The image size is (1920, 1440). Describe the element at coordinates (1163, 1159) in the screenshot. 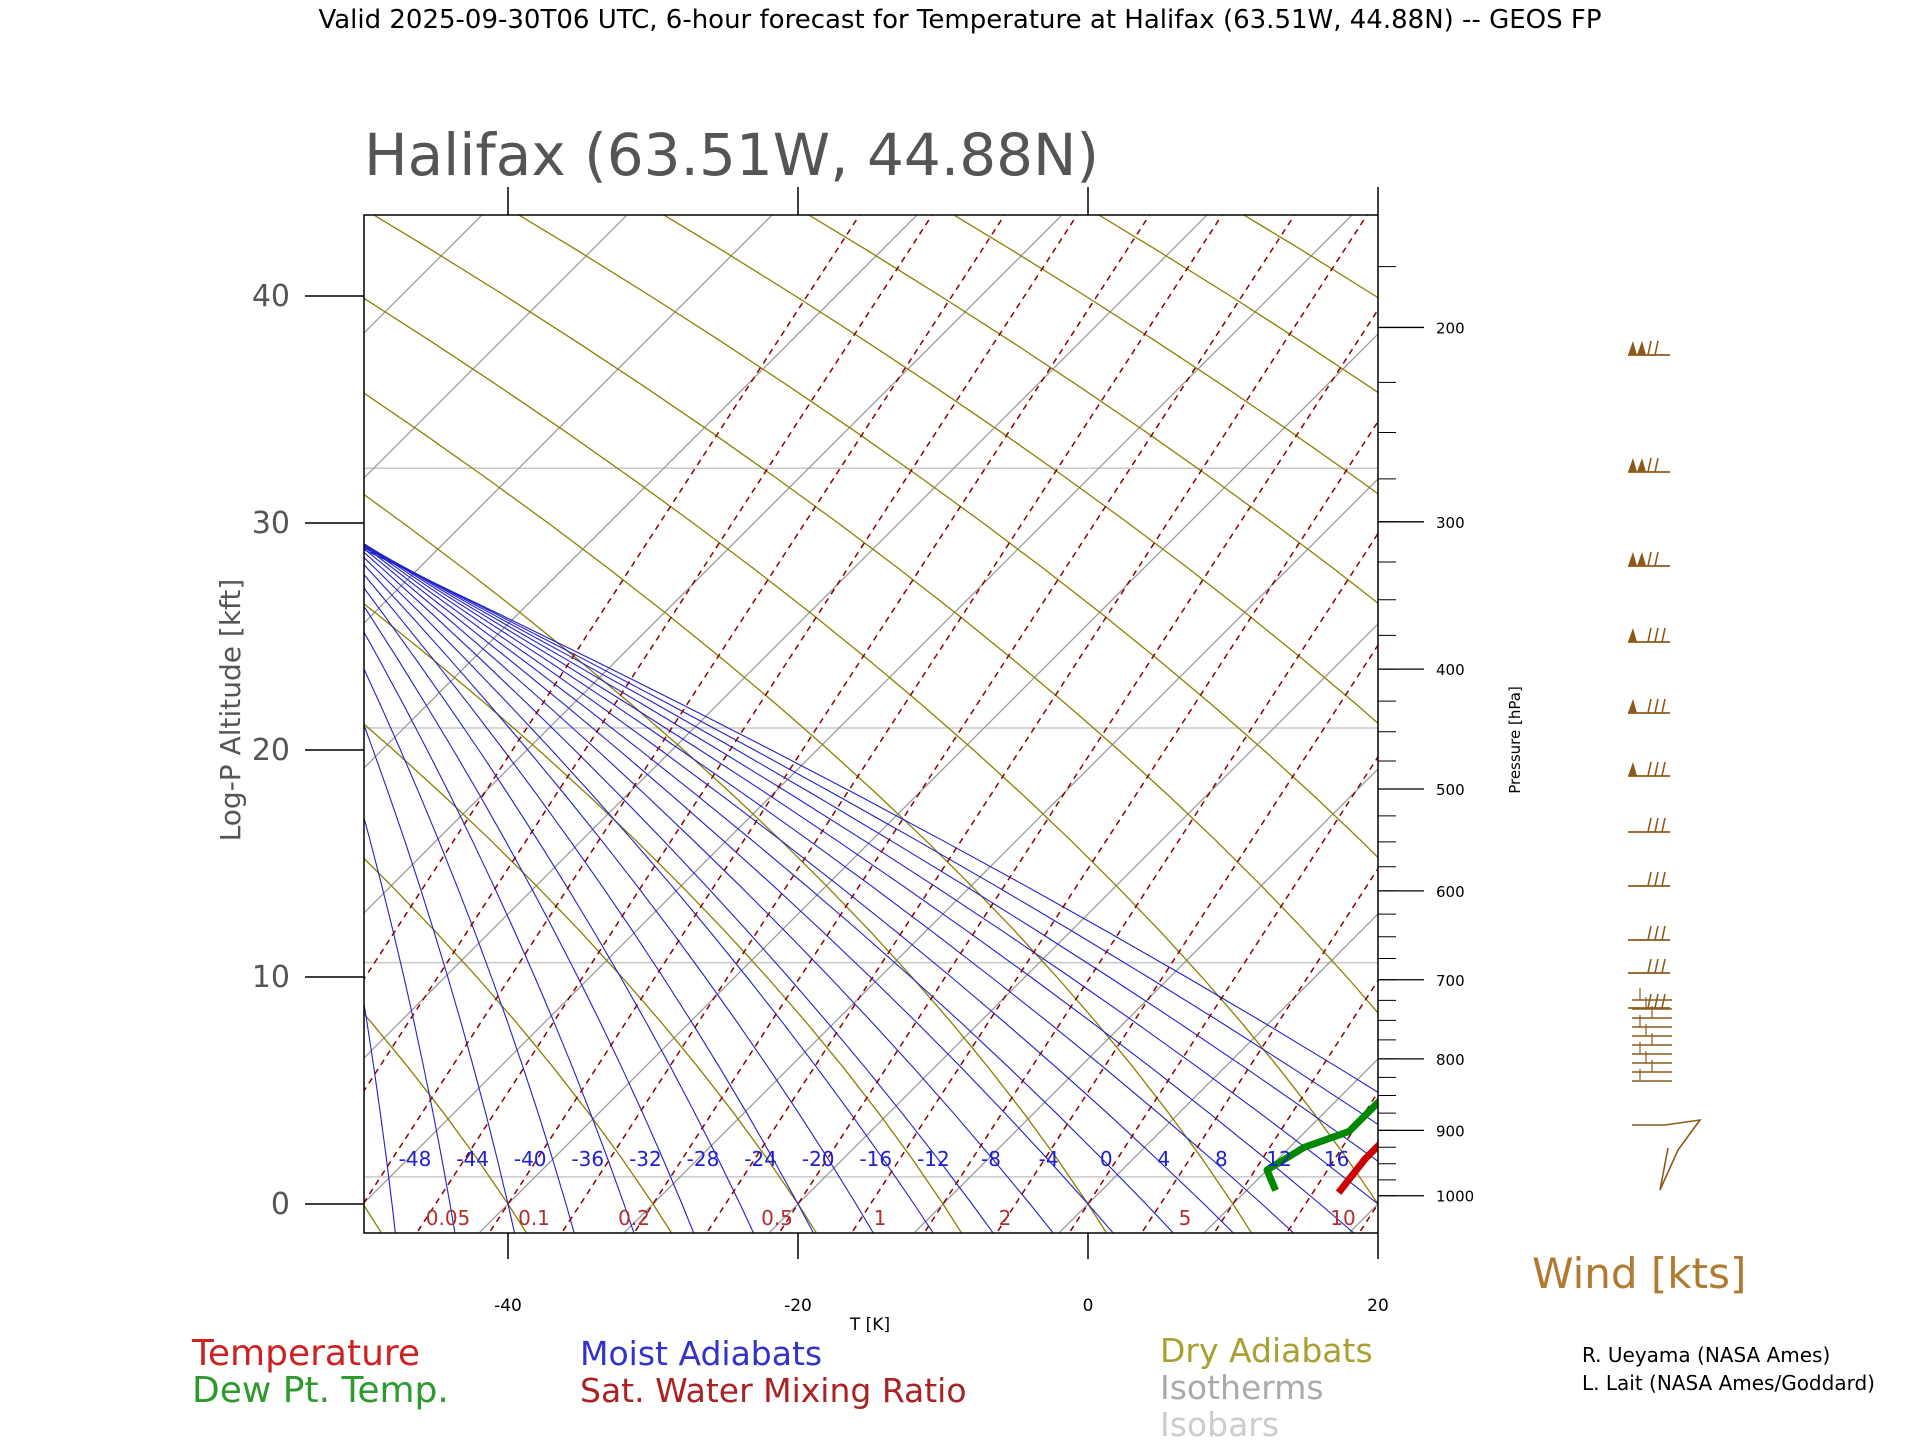

I see `moist-adiabat-label: 4` at that location.